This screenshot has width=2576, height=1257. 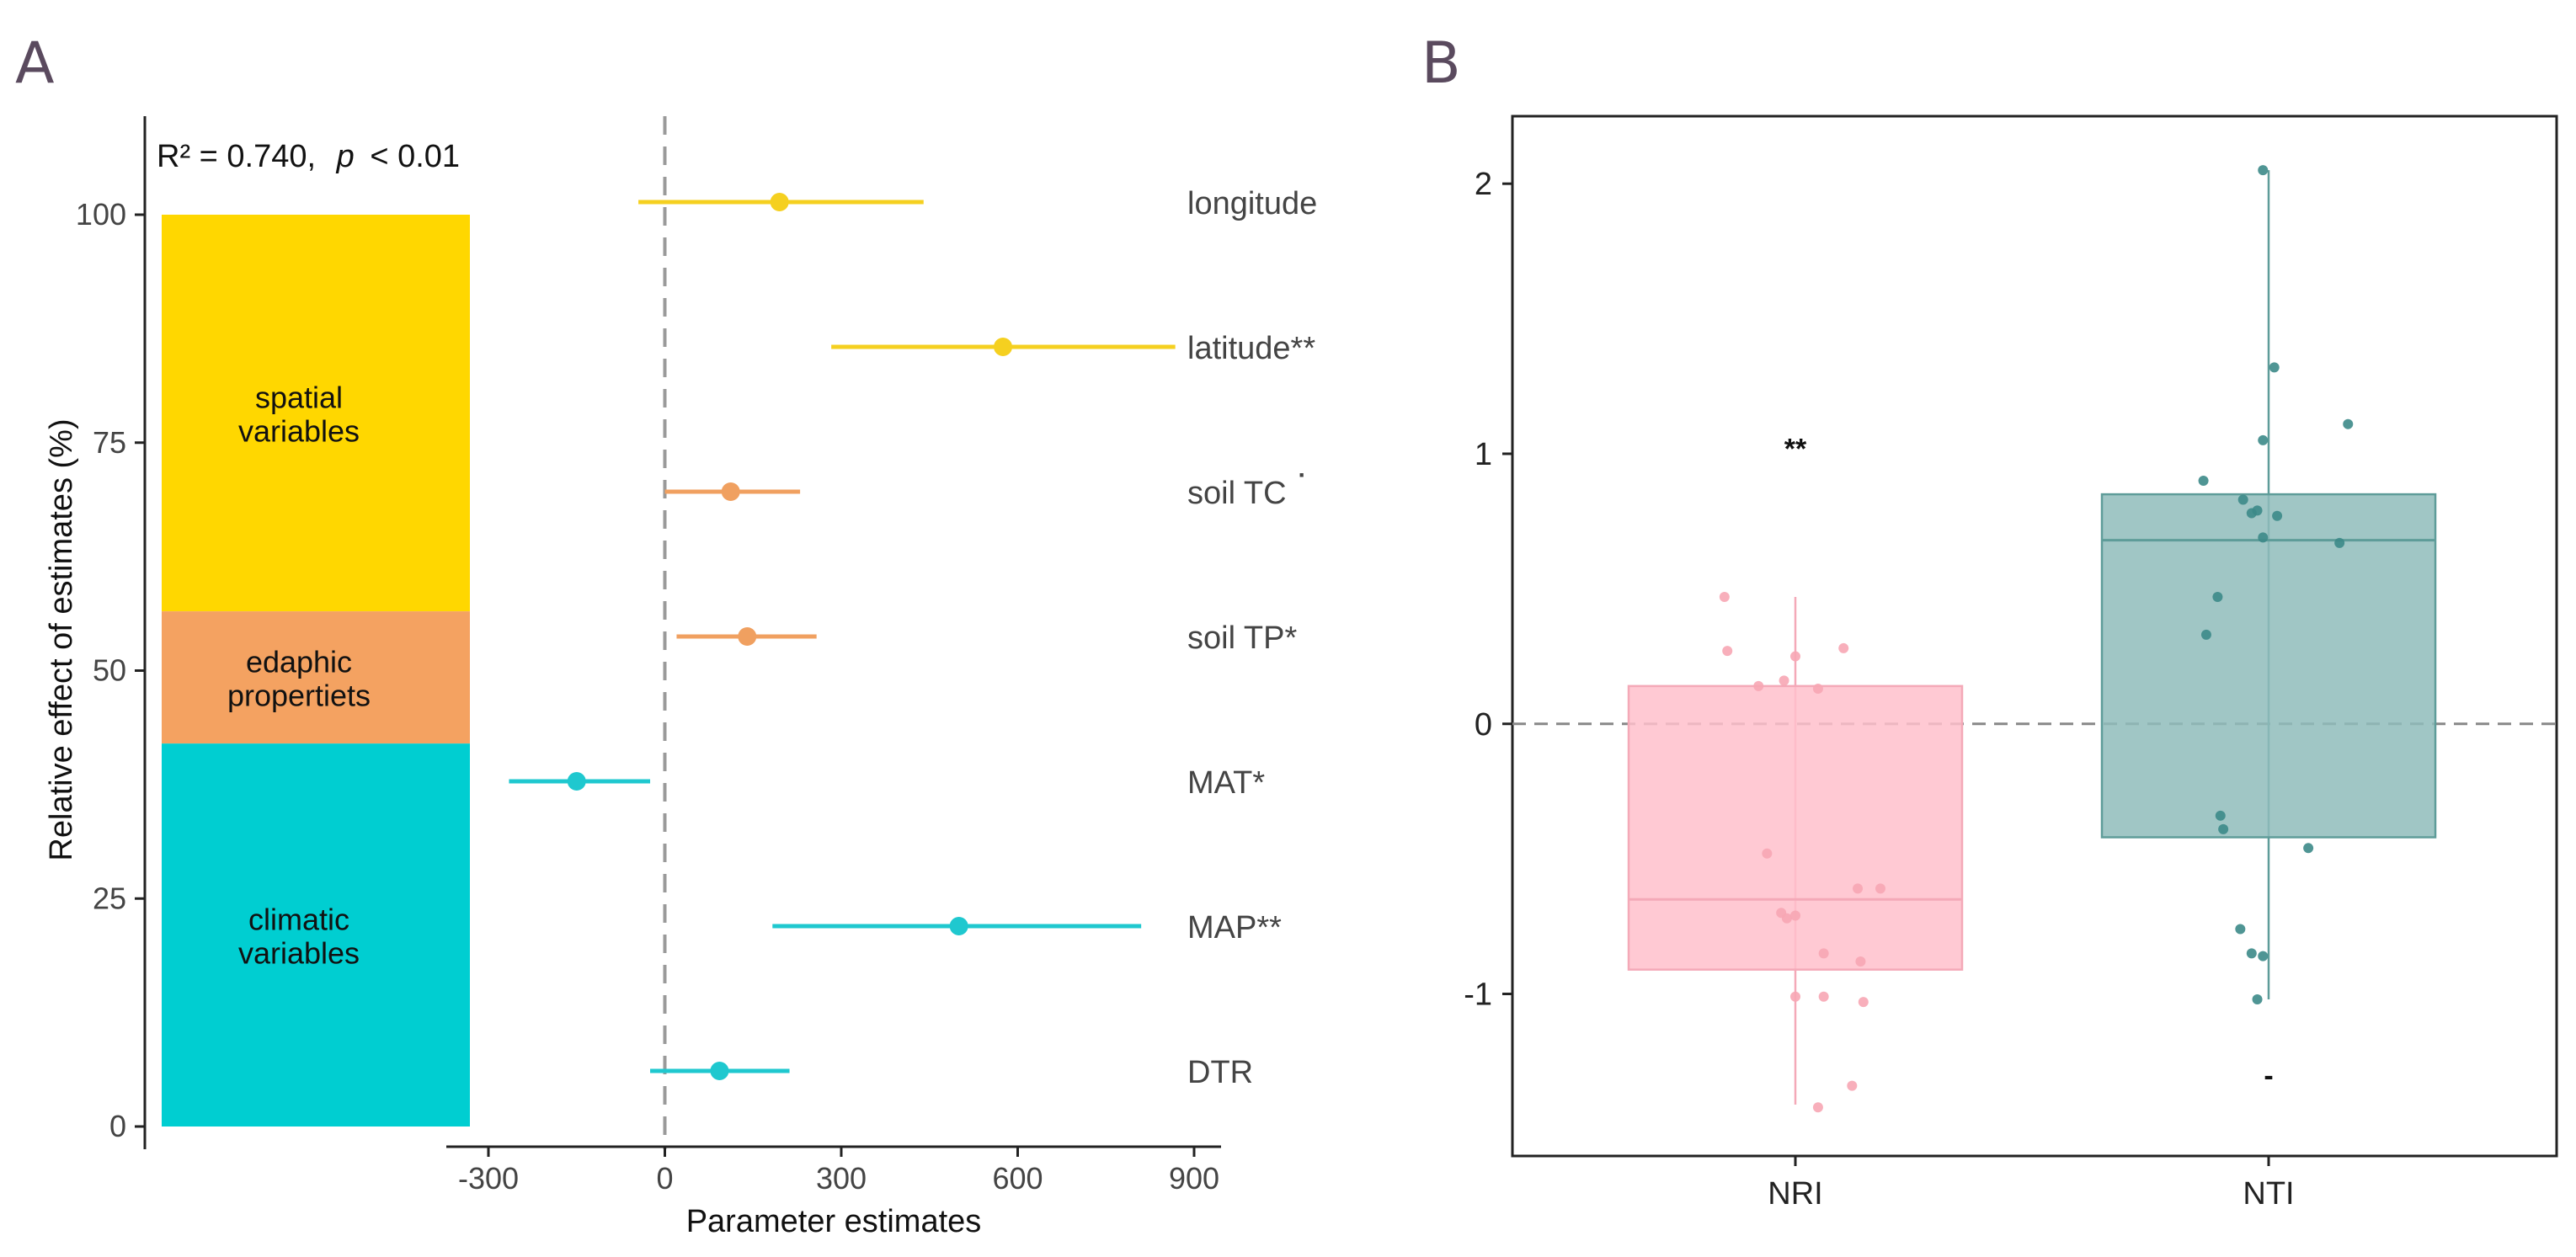 I want to click on variable-label-text: latitude**, so click(x=1251, y=348).